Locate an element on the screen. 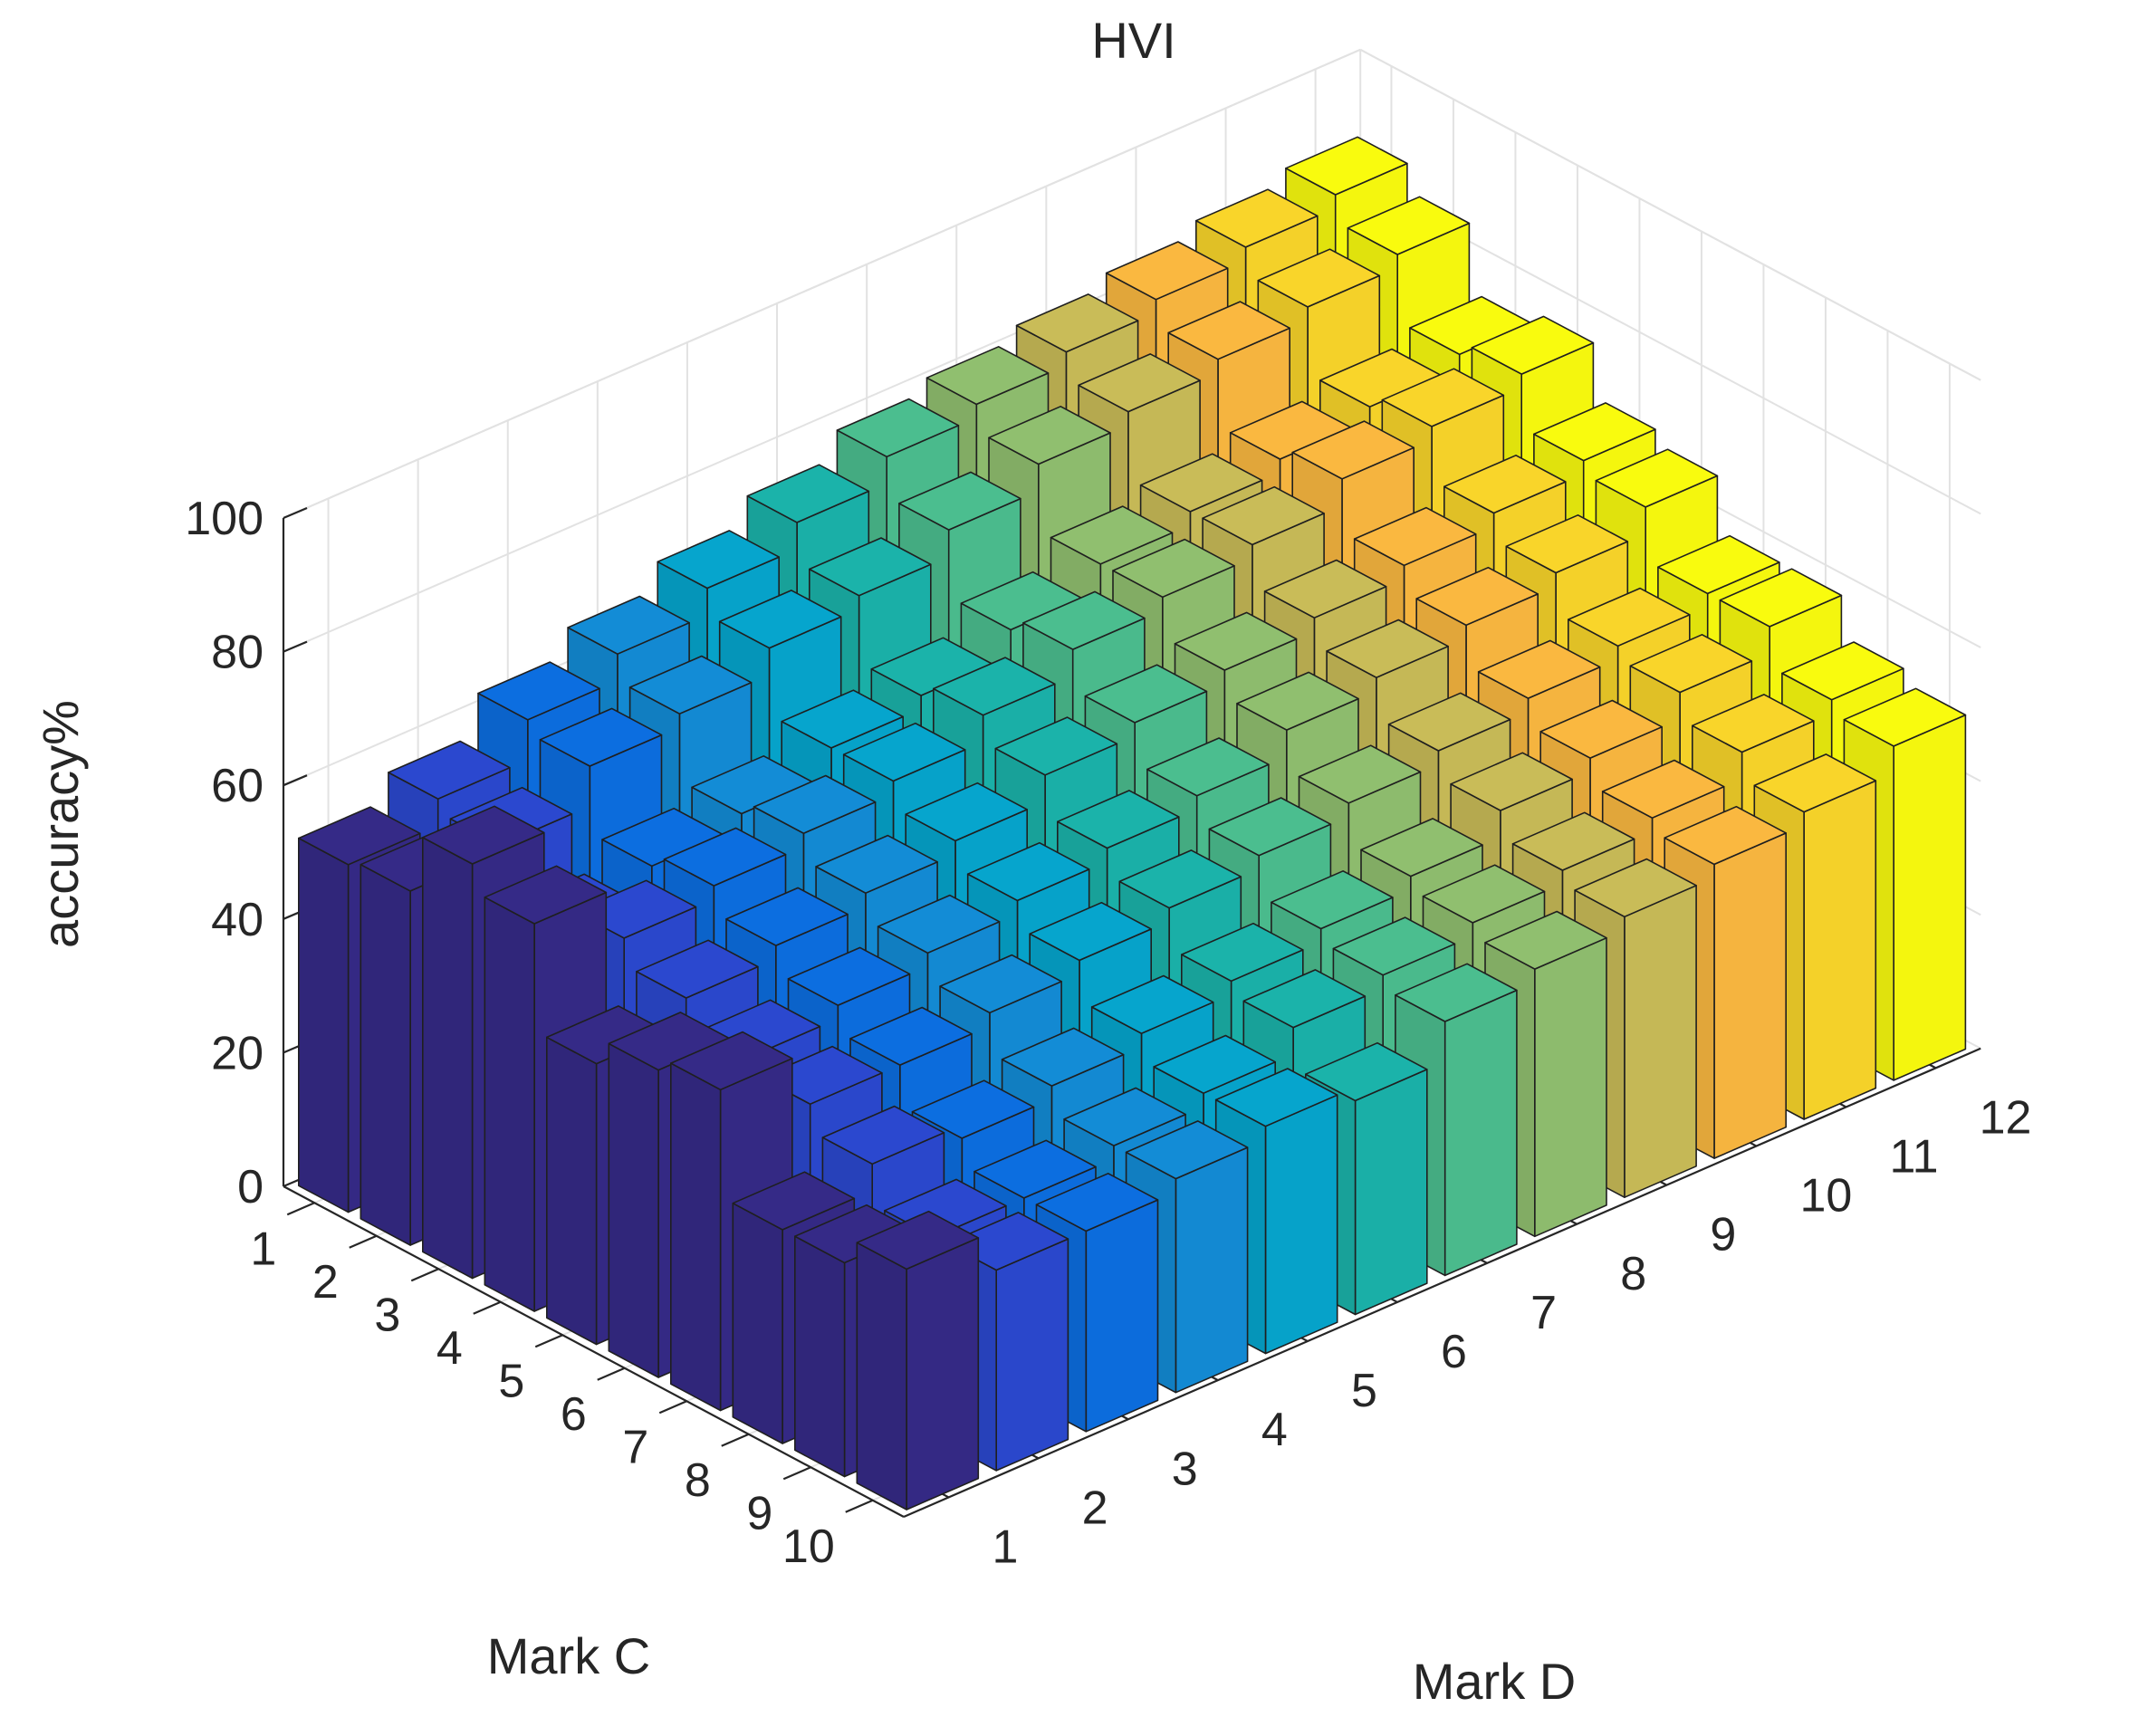  x-tick-label: 6 is located at coordinates (574, 1414).